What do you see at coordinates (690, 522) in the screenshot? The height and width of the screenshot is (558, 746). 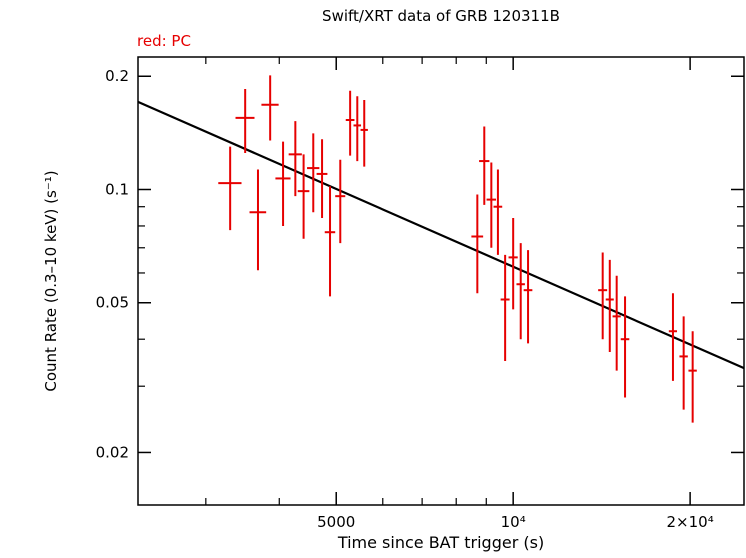 I see `x-tick-label: 2×10⁴` at bounding box center [690, 522].